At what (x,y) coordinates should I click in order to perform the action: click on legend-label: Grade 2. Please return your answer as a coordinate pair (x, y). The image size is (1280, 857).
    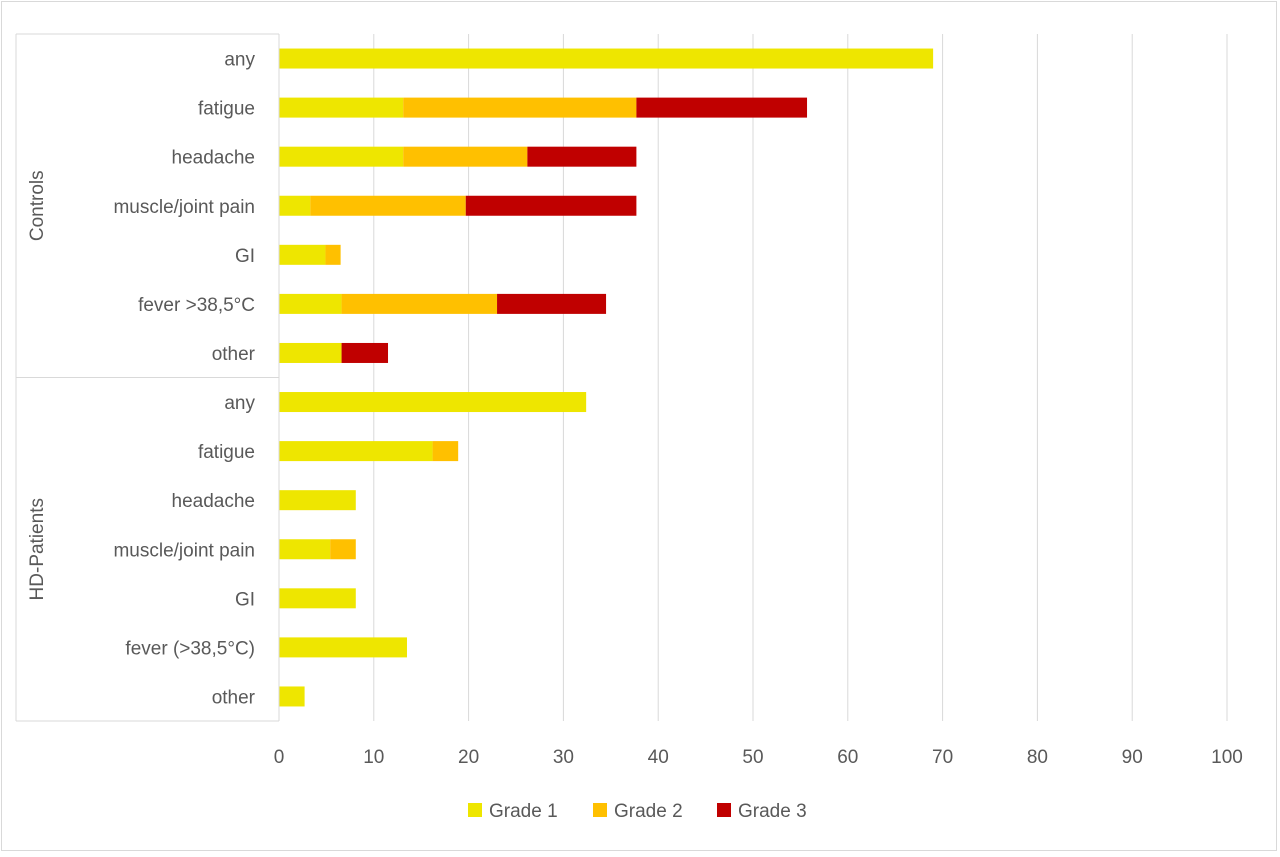
    Looking at the image, I should click on (648, 811).